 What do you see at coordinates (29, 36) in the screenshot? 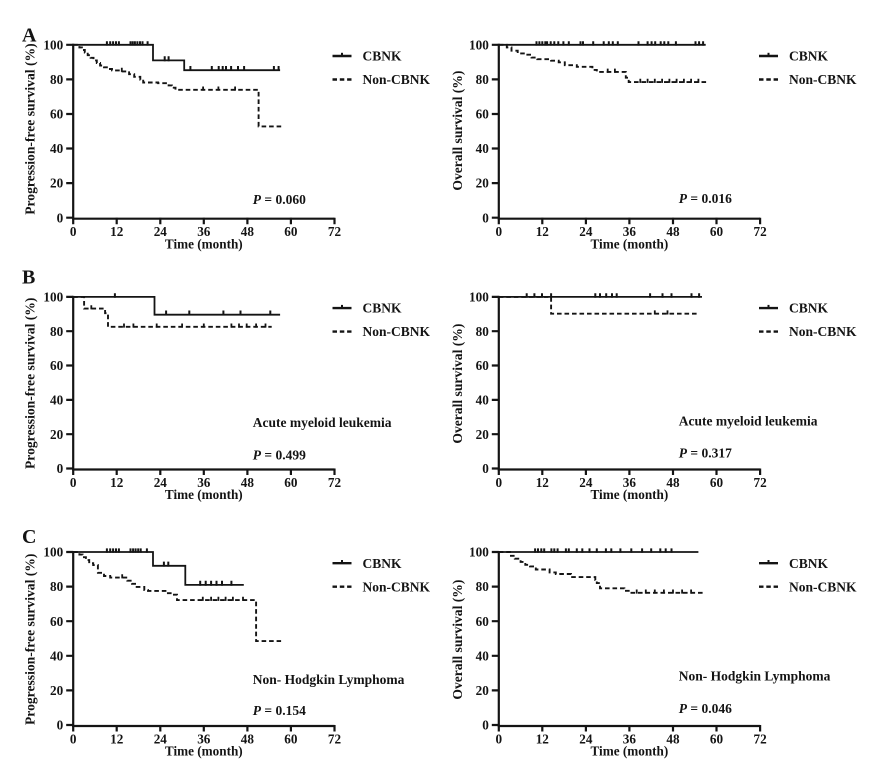
I see `svg-text: A` at bounding box center [29, 36].